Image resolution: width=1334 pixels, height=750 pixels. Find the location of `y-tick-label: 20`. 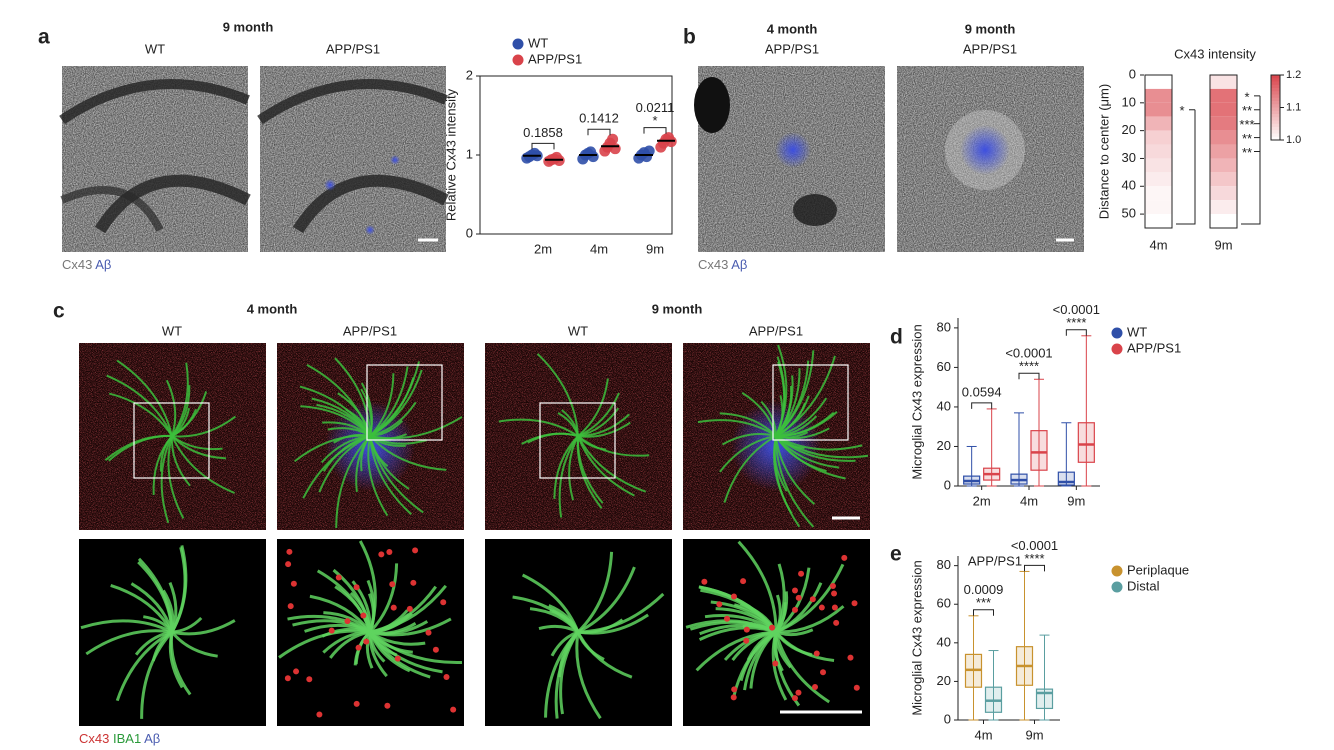

y-tick-label: 20 is located at coordinates (944, 680).